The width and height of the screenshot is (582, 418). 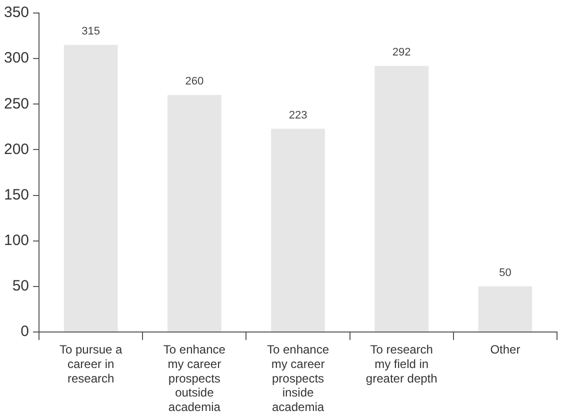 What do you see at coordinates (194, 378) in the screenshot?
I see `x-tick-label: To enhance my career prospects outside academia` at bounding box center [194, 378].